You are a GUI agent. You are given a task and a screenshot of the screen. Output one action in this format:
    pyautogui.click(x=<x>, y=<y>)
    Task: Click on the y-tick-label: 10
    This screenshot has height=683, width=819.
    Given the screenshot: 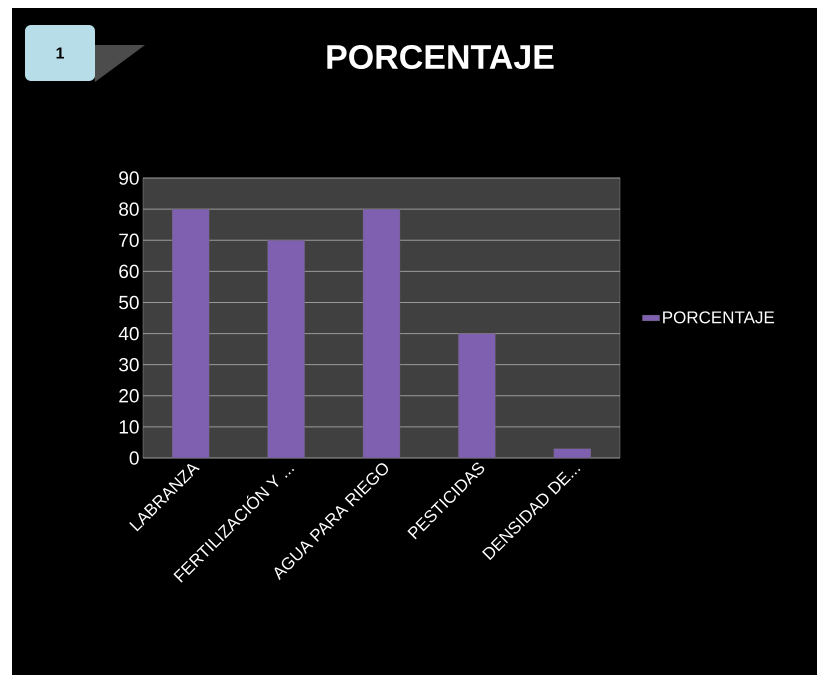 What is the action you would take?
    pyautogui.click(x=129, y=427)
    